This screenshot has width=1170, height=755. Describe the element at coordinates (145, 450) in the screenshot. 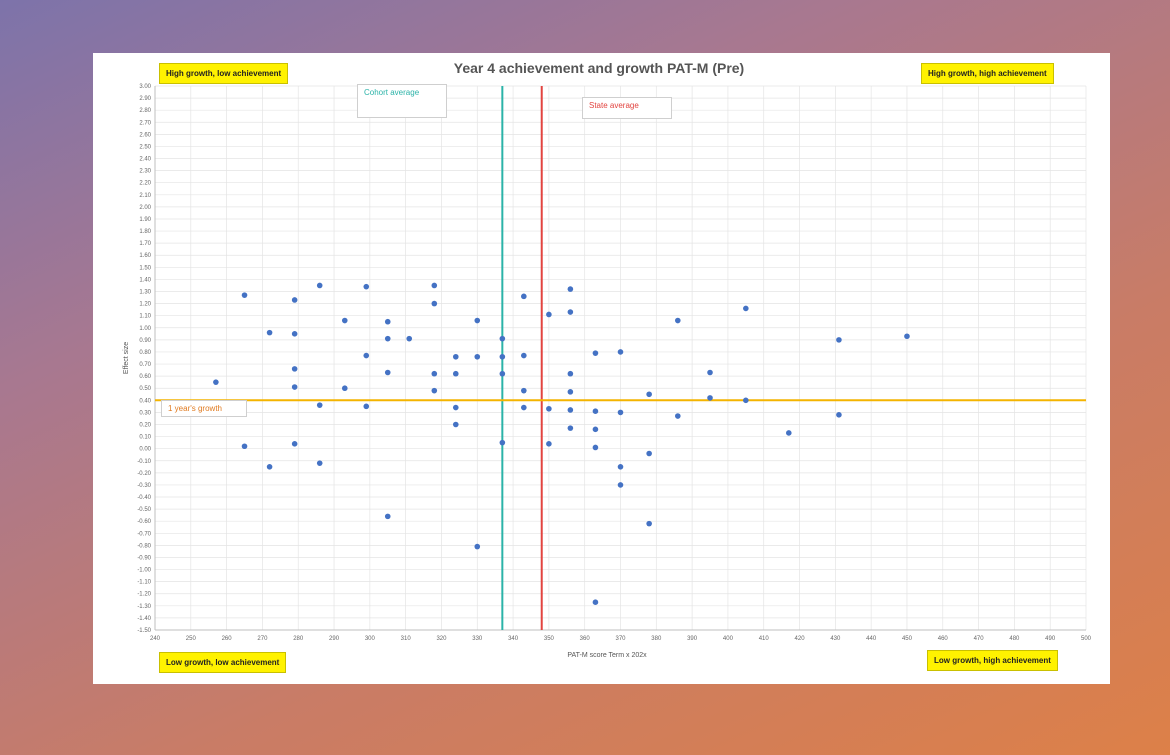

I see `y-tick-label: 0.00` at that location.